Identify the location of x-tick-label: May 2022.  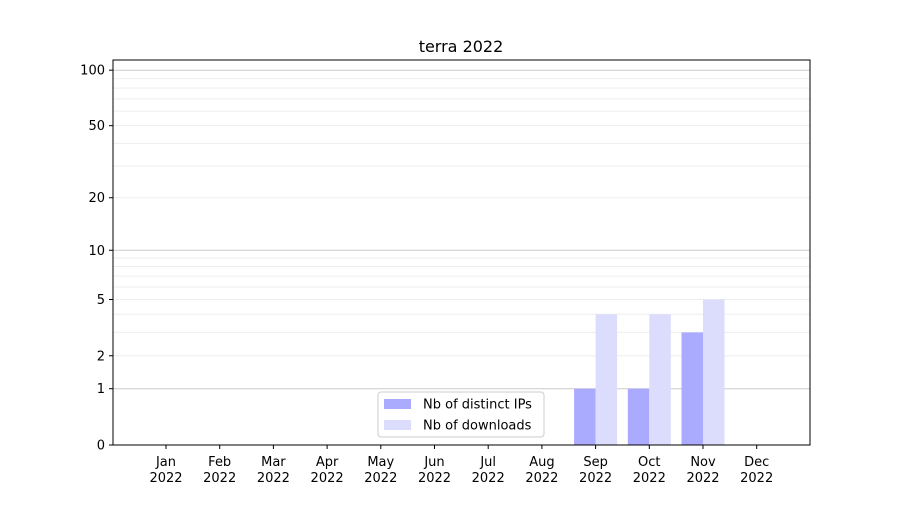
(380, 470).